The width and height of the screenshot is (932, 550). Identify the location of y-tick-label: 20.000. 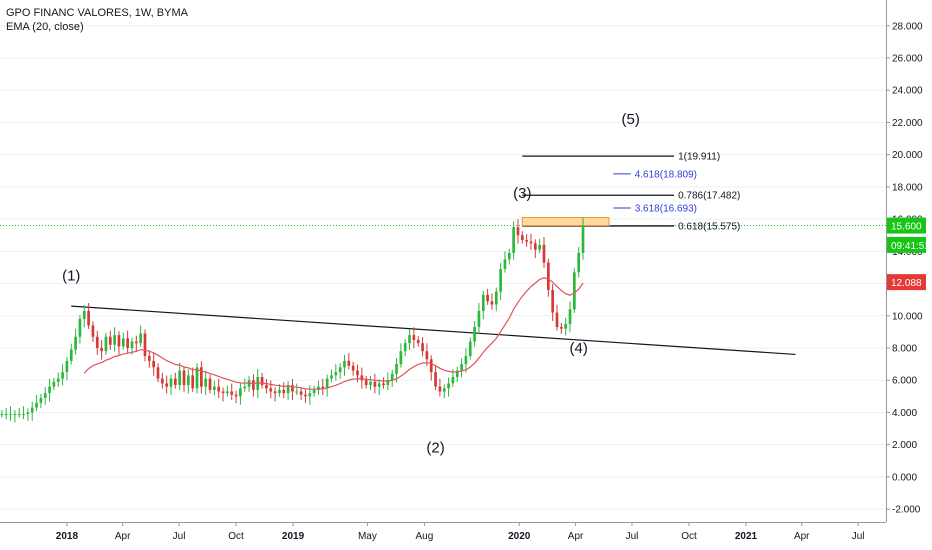
(907, 155).